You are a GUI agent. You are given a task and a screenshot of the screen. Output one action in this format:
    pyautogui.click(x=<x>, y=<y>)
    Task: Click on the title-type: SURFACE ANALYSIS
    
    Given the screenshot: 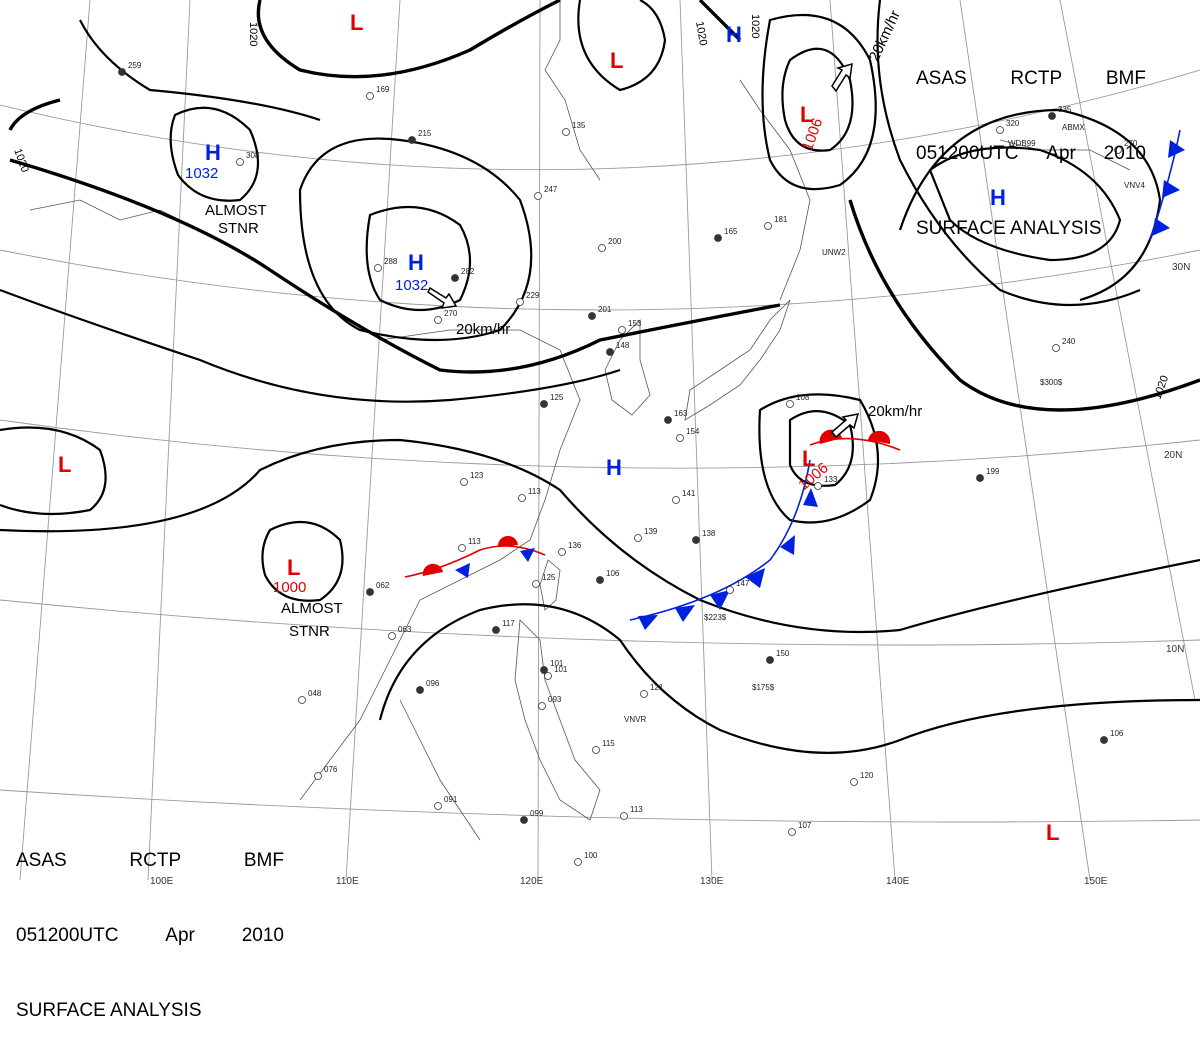 What is the action you would take?
    pyautogui.click(x=109, y=1010)
    